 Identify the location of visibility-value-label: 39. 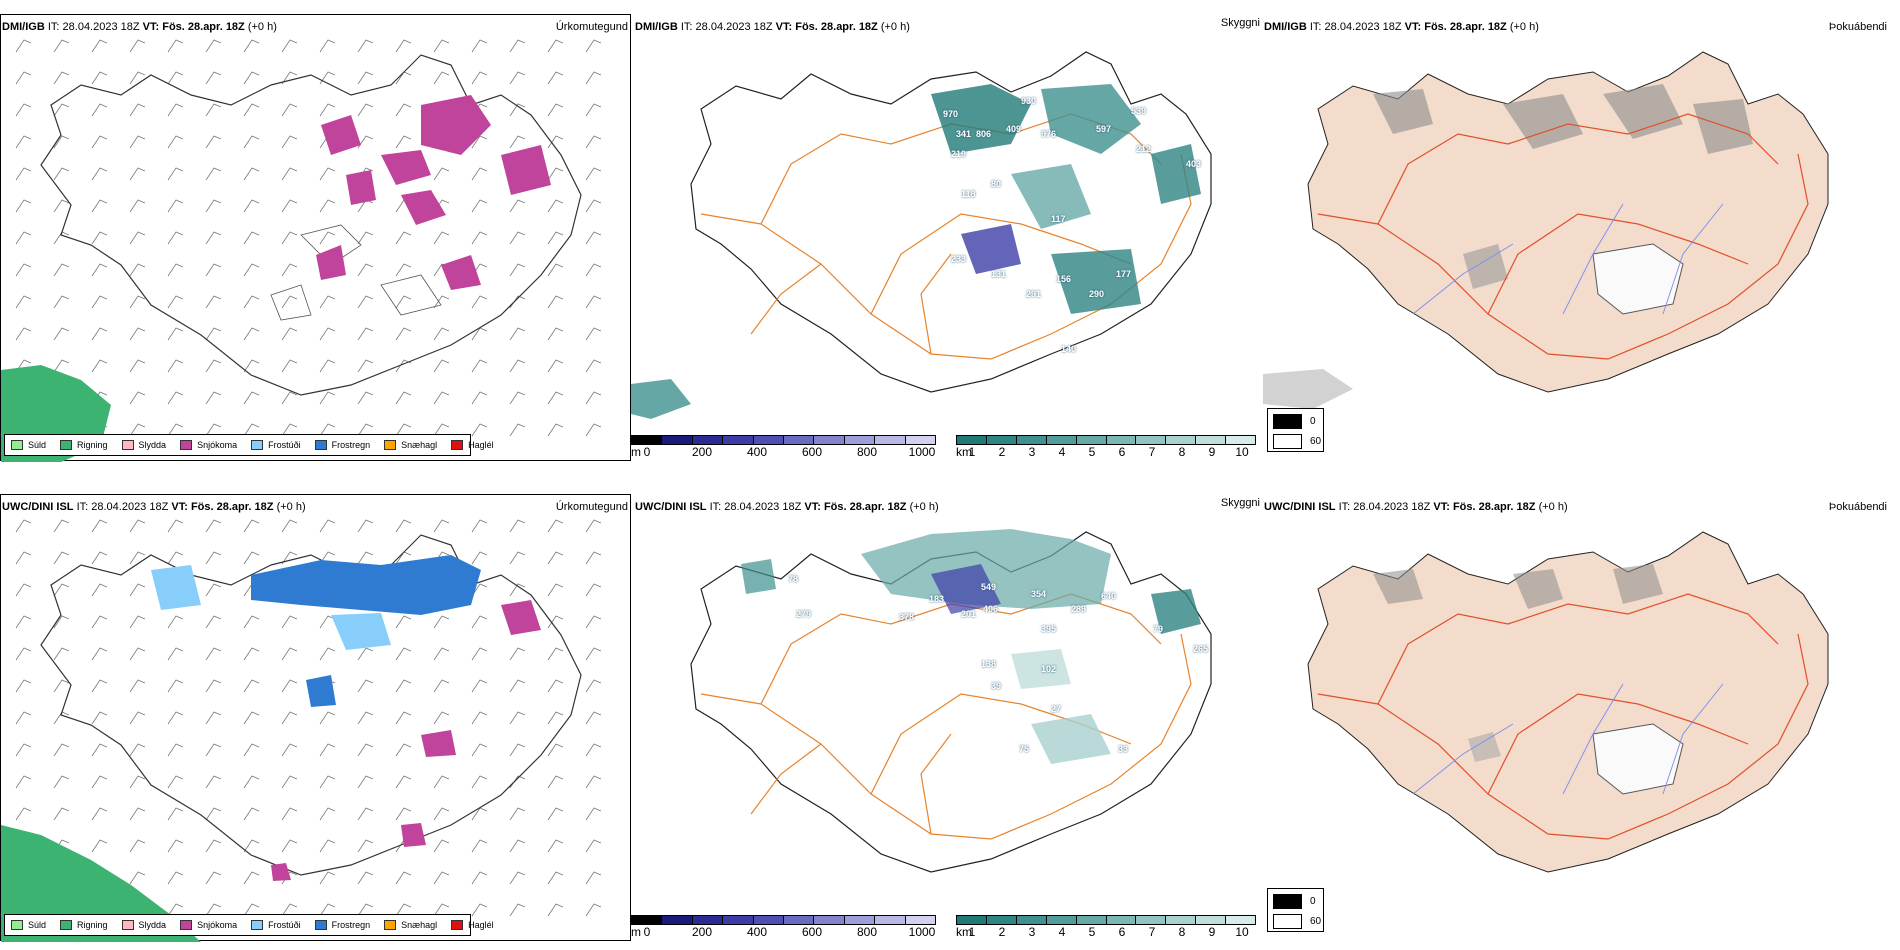
(996, 686).